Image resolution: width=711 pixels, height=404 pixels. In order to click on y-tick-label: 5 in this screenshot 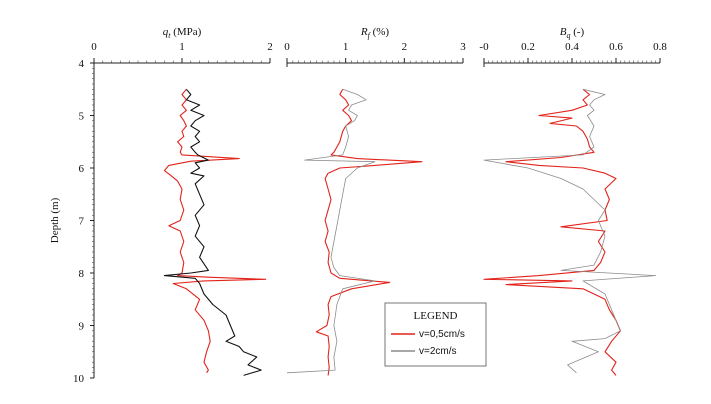, I will do `click(82, 117)`.